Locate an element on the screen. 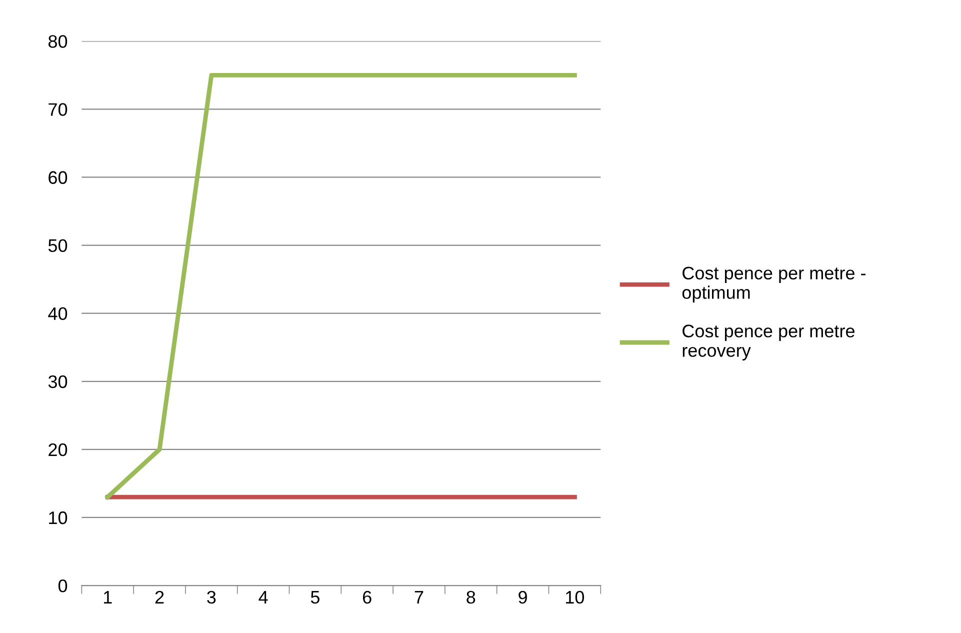 The height and width of the screenshot is (633, 961). x-tick-label: 7 is located at coordinates (419, 597).